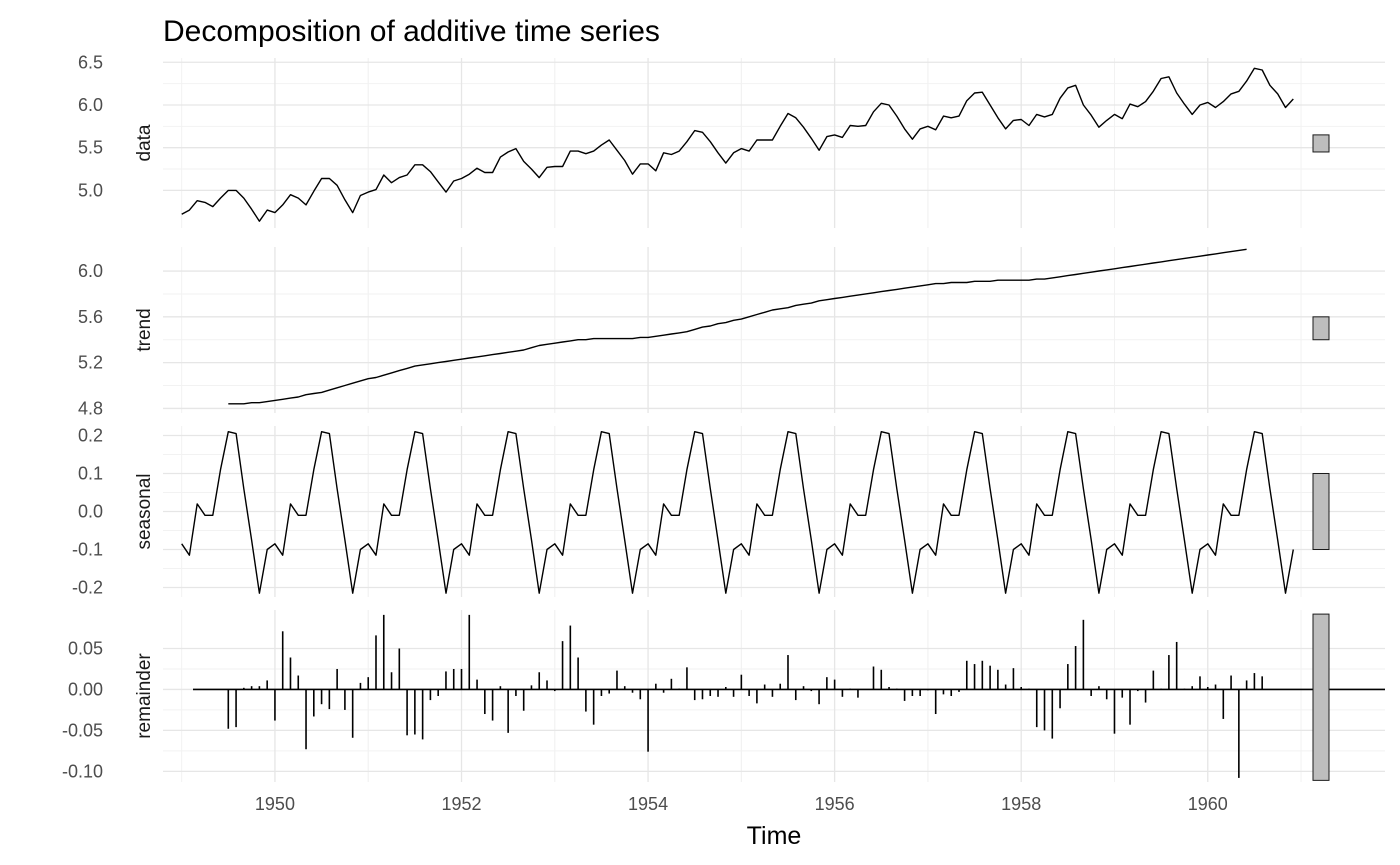  Describe the element at coordinates (90, 436) in the screenshot. I see `y-tick-label: 0.2` at that location.